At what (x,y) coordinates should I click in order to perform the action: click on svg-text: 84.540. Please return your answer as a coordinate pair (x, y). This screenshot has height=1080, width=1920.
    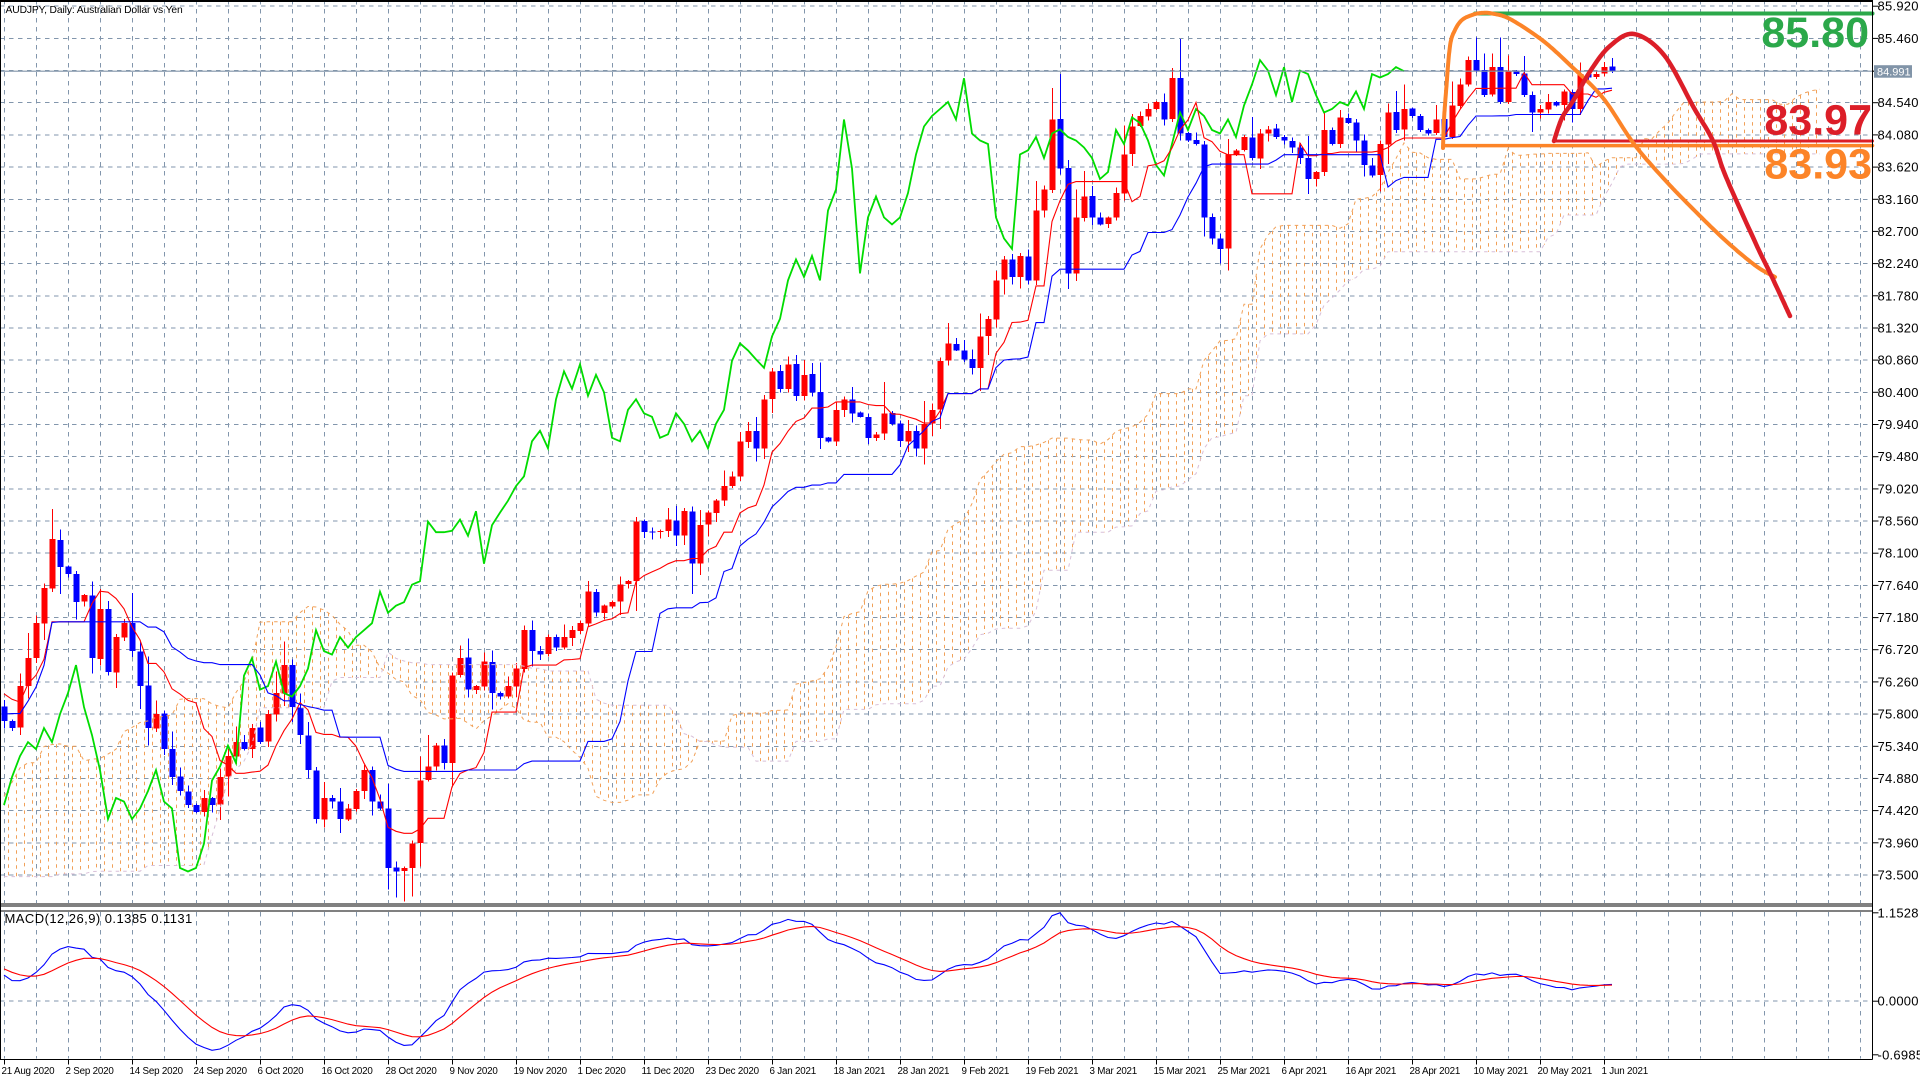
    Looking at the image, I should click on (1898, 102).